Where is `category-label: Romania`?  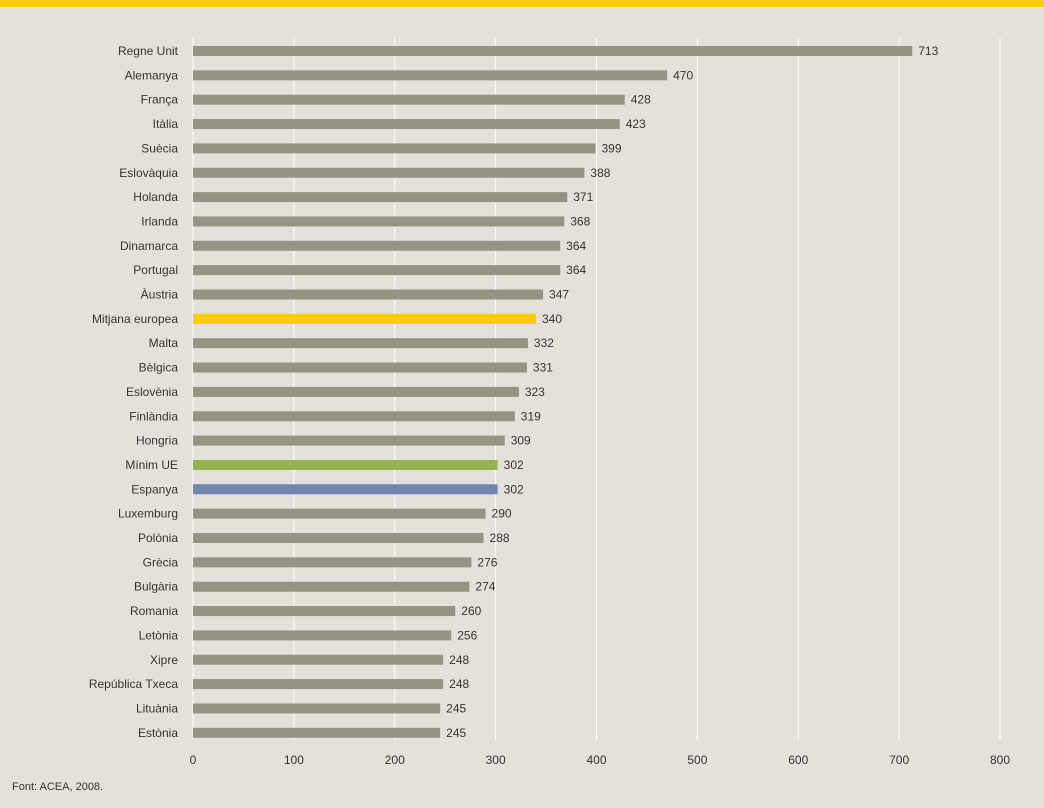 category-label: Romania is located at coordinates (154, 611).